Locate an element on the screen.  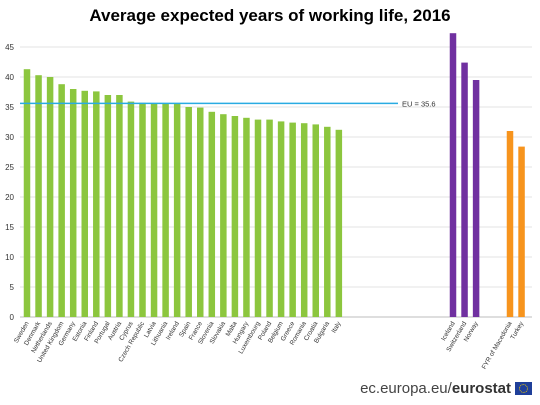
footer-prefix: ec.europa.eu/ is located at coordinates (406, 388).